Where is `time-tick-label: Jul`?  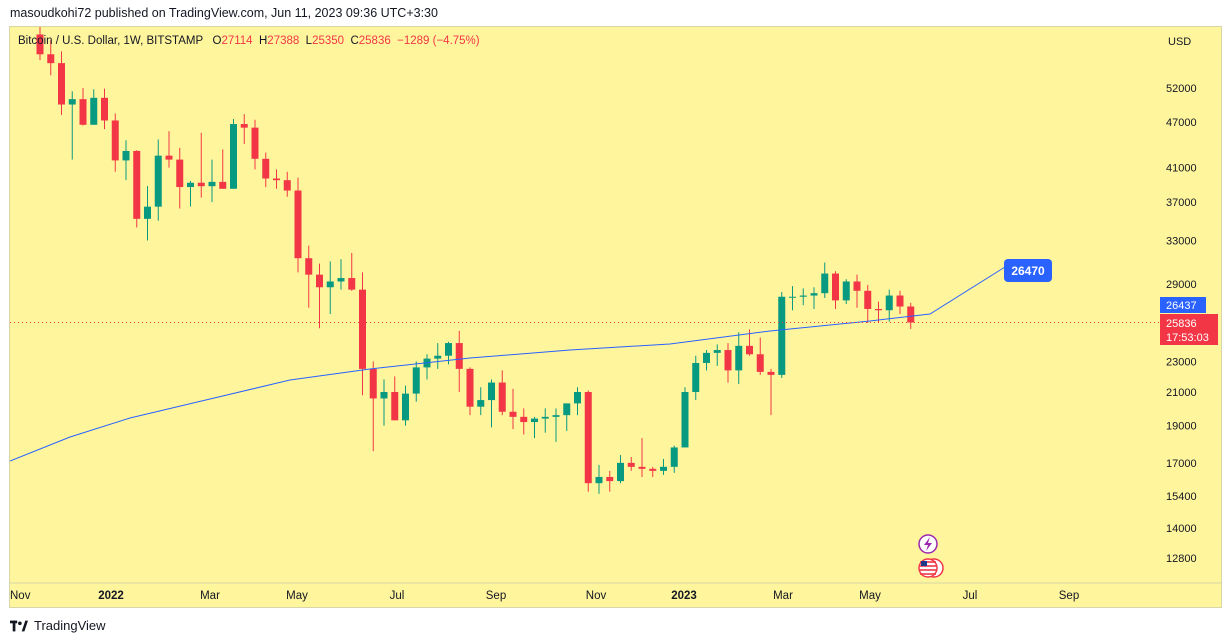
time-tick-label: Jul is located at coordinates (970, 596).